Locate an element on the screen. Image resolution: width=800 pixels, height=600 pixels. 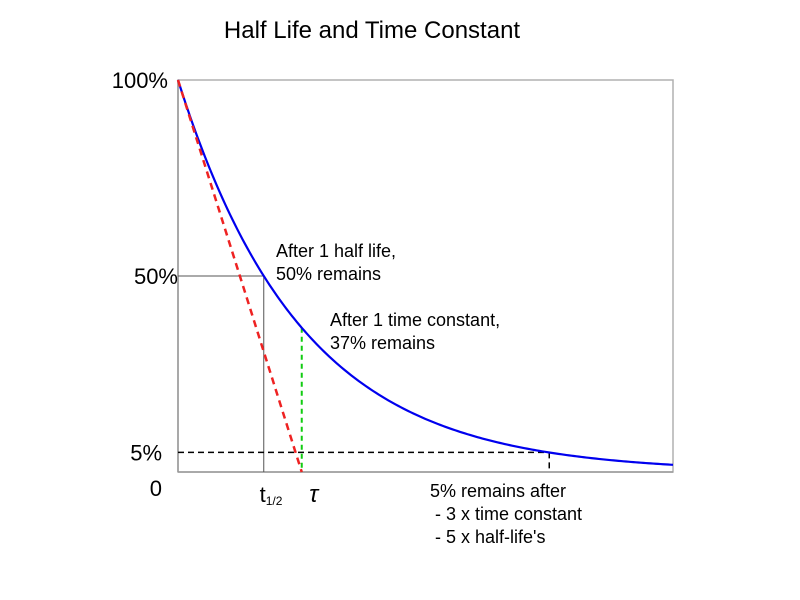
initial-tangent-series is located at coordinates (239, 276).